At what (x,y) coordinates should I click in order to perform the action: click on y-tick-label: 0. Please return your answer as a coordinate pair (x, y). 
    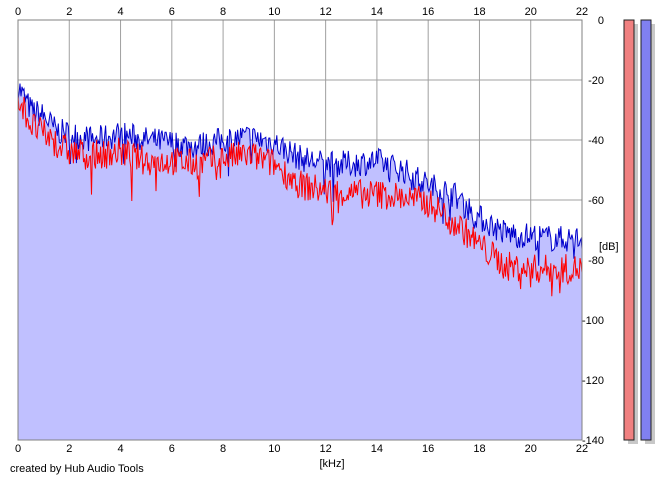
    Looking at the image, I should click on (601, 21).